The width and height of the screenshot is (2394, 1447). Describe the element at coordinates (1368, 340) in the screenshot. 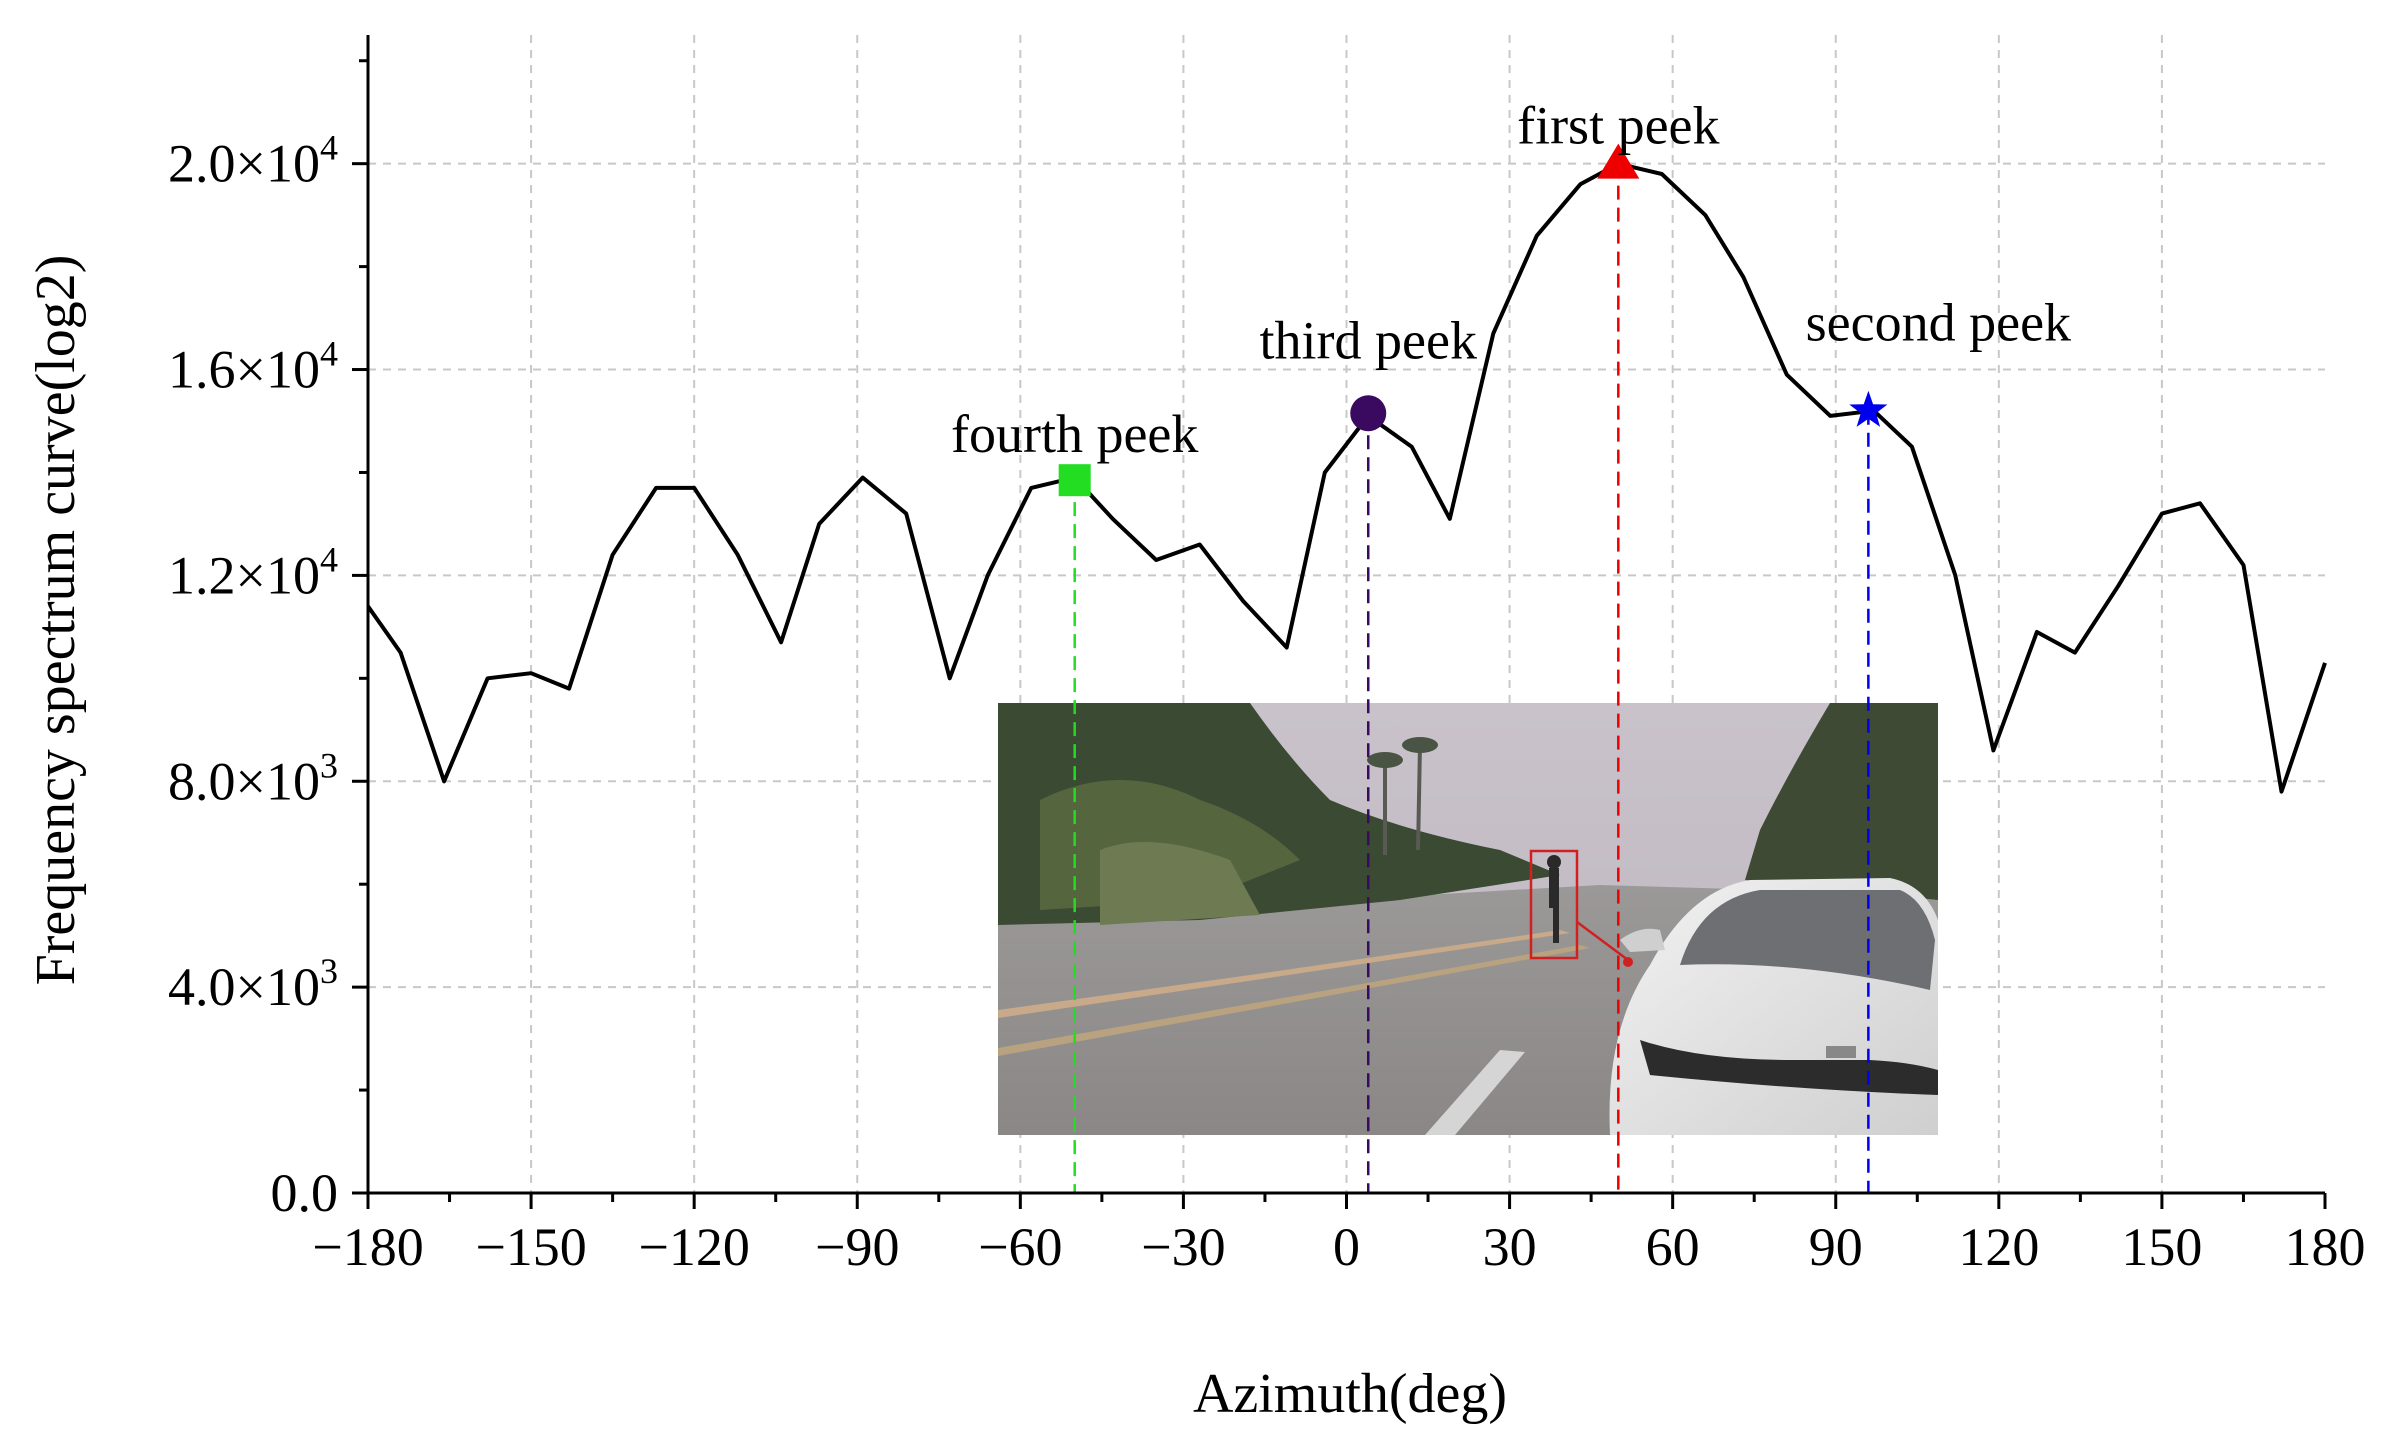

I see `peak-label: third peek` at that location.